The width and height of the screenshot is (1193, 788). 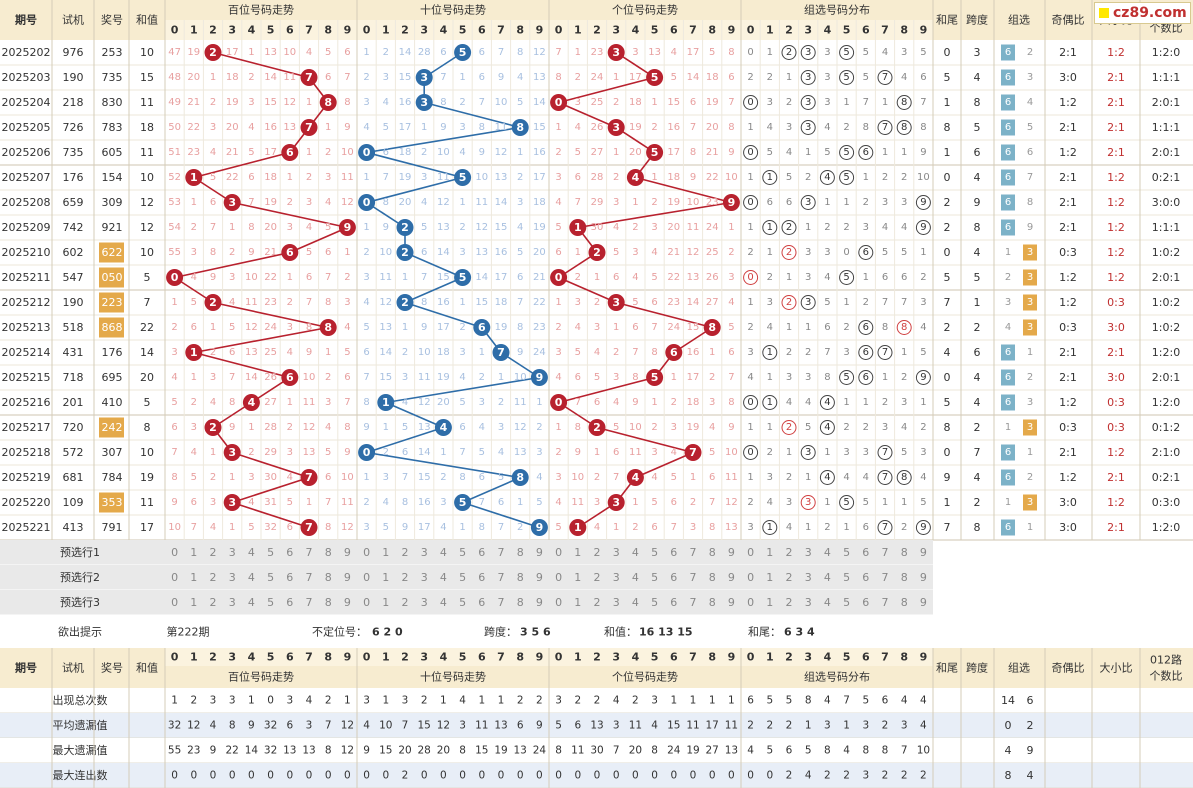 What do you see at coordinates (520, 402) in the screenshot?
I see `miss-te: 11` at bounding box center [520, 402].